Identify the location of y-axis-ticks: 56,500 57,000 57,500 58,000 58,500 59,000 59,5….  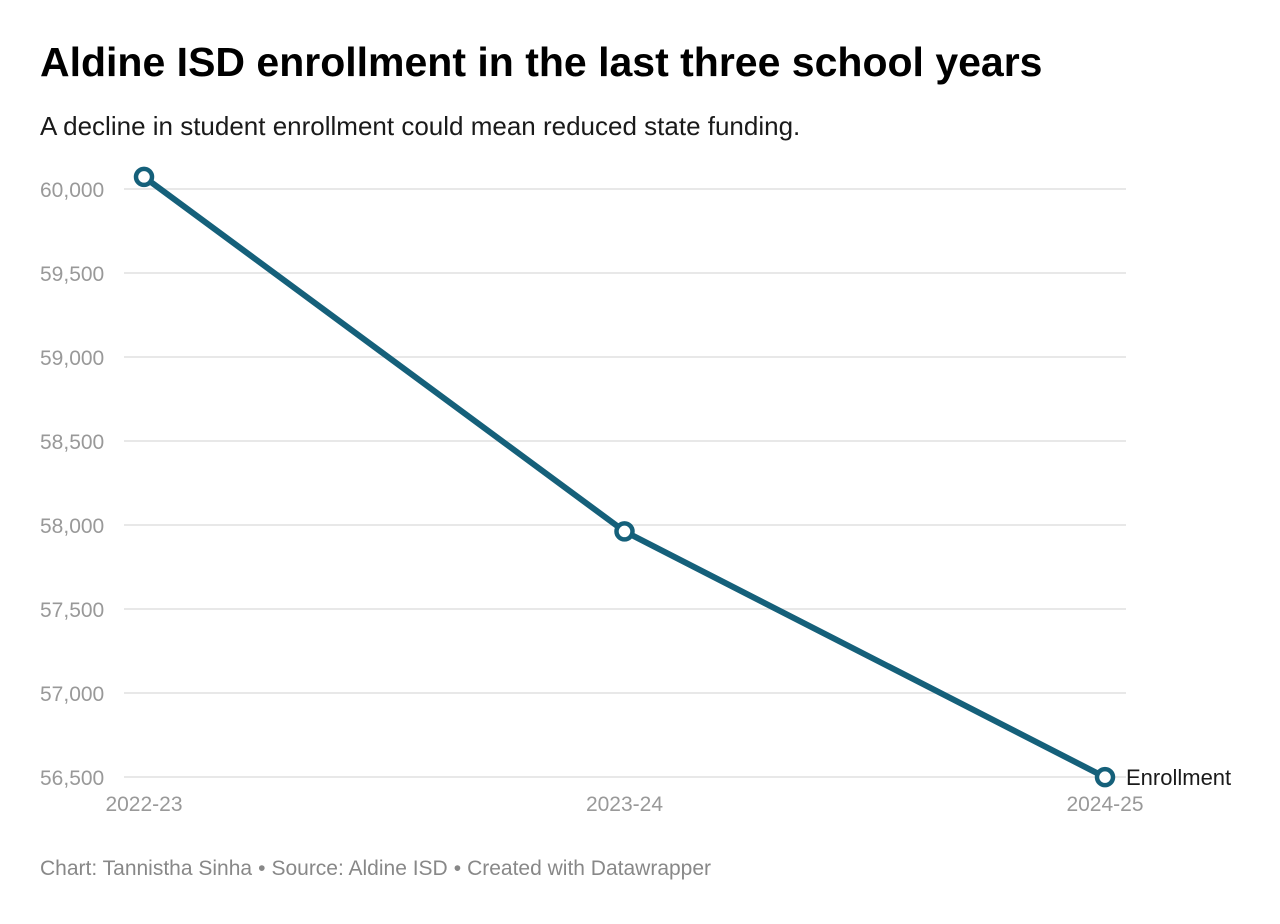
(72, 484).